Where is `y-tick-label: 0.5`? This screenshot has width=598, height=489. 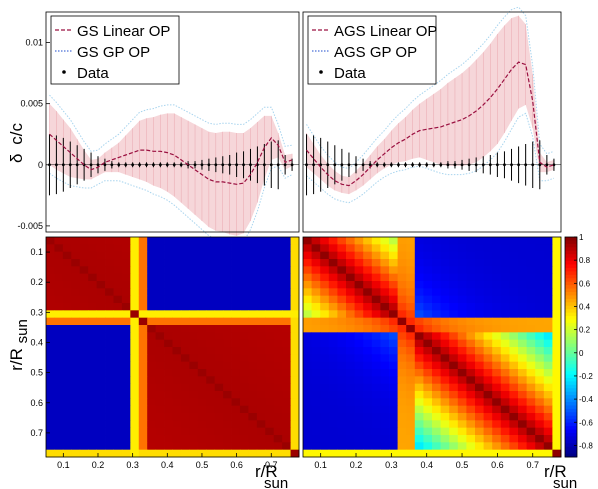
y-tick-label: 0.5 is located at coordinates (36, 373).